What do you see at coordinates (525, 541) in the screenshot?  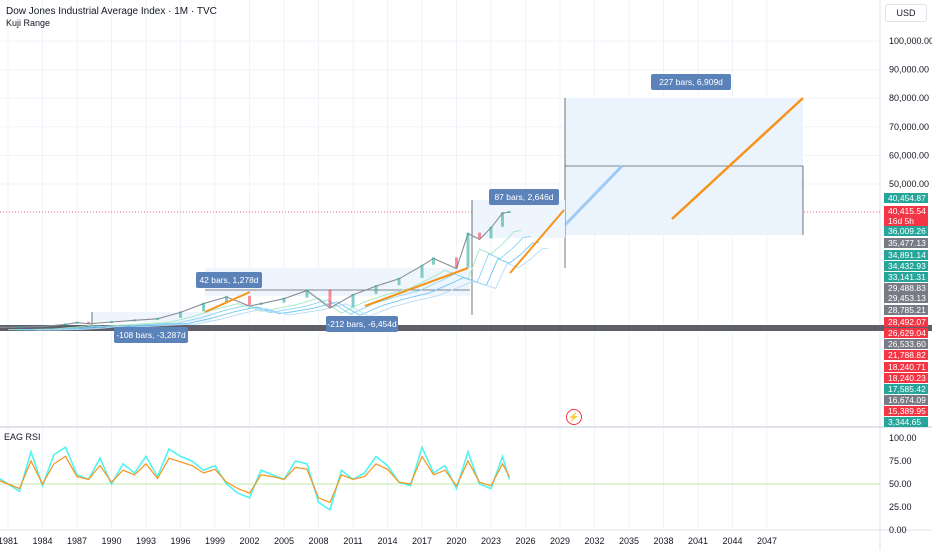 I see `x-tick-label: 2026` at bounding box center [525, 541].